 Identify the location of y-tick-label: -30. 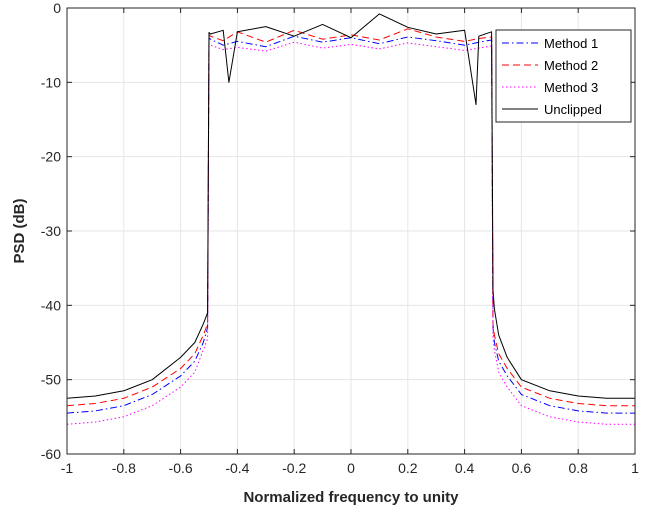
(51, 231).